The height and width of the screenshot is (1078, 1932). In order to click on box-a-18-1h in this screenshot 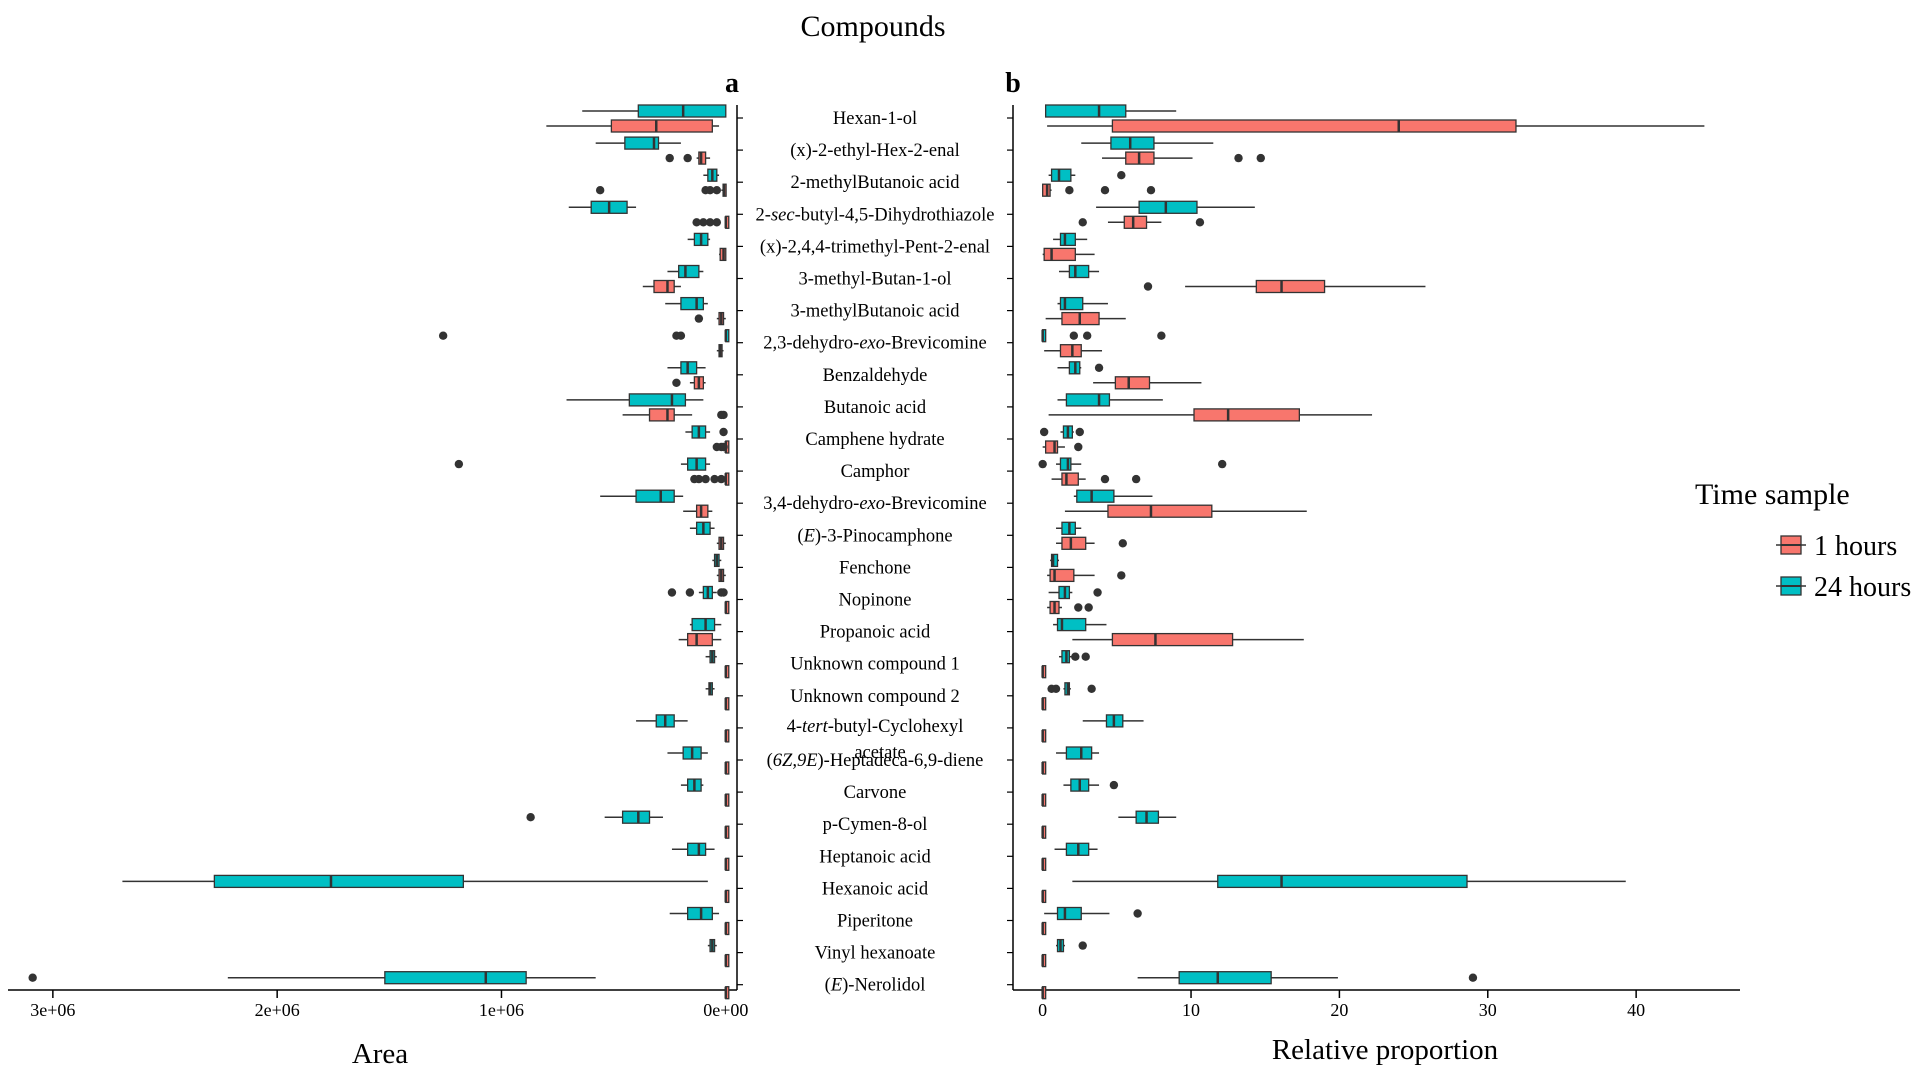, I will do `click(727, 704)`.